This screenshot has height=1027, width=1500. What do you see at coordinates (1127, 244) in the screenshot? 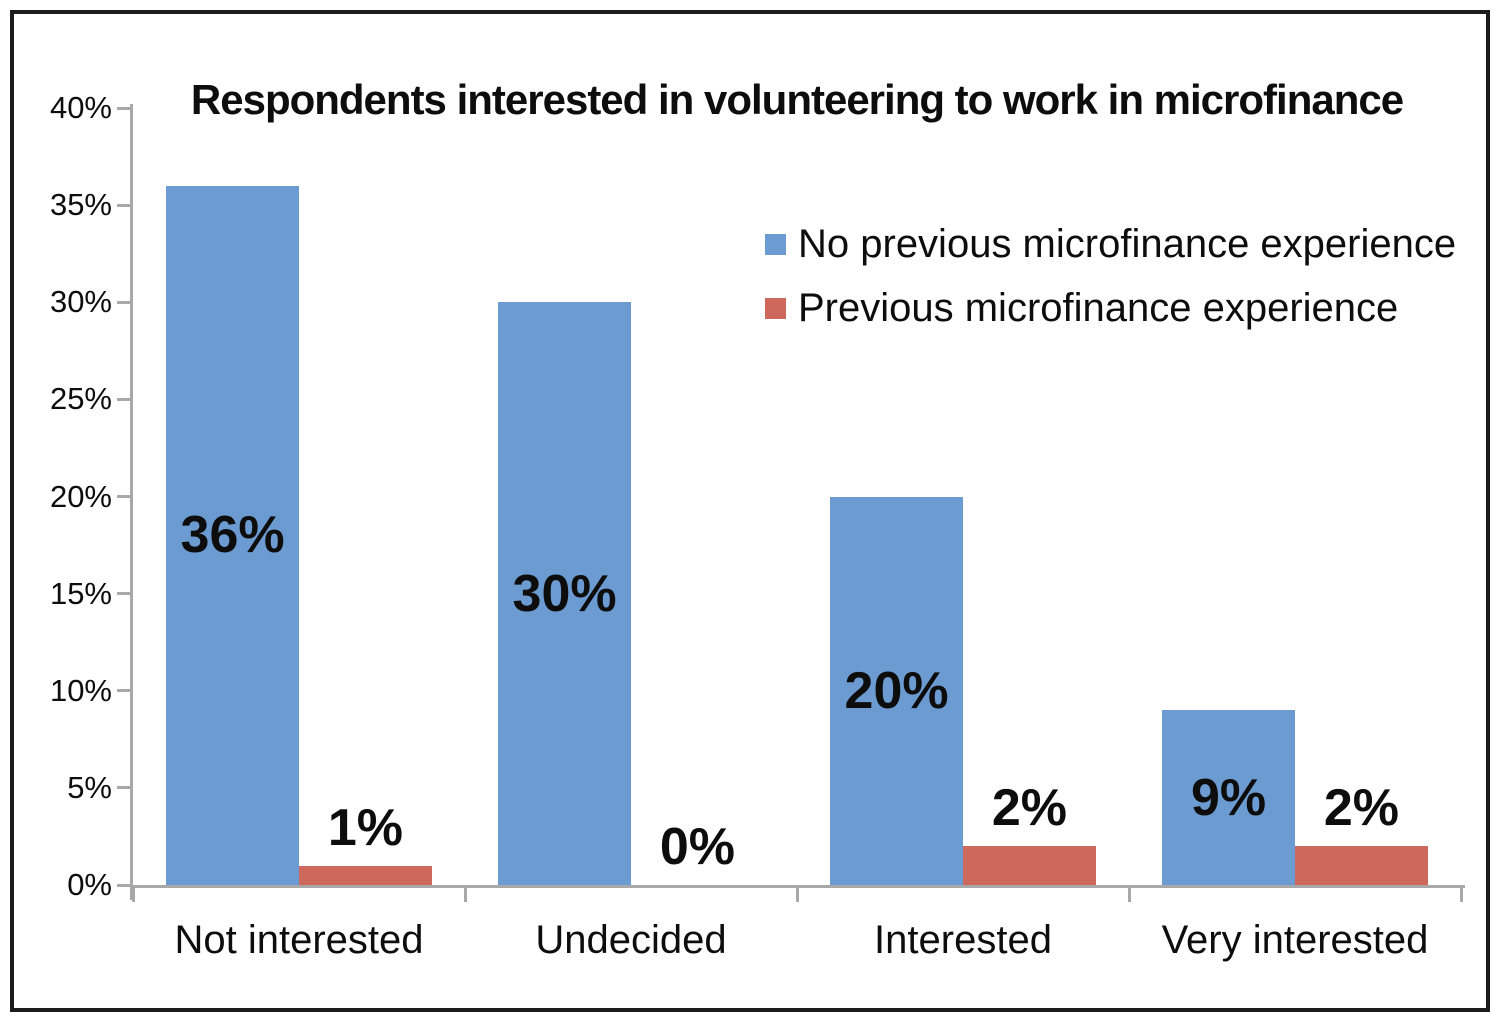
I see `legend-label-no-previous-experience: No previous microfinance experience` at bounding box center [1127, 244].